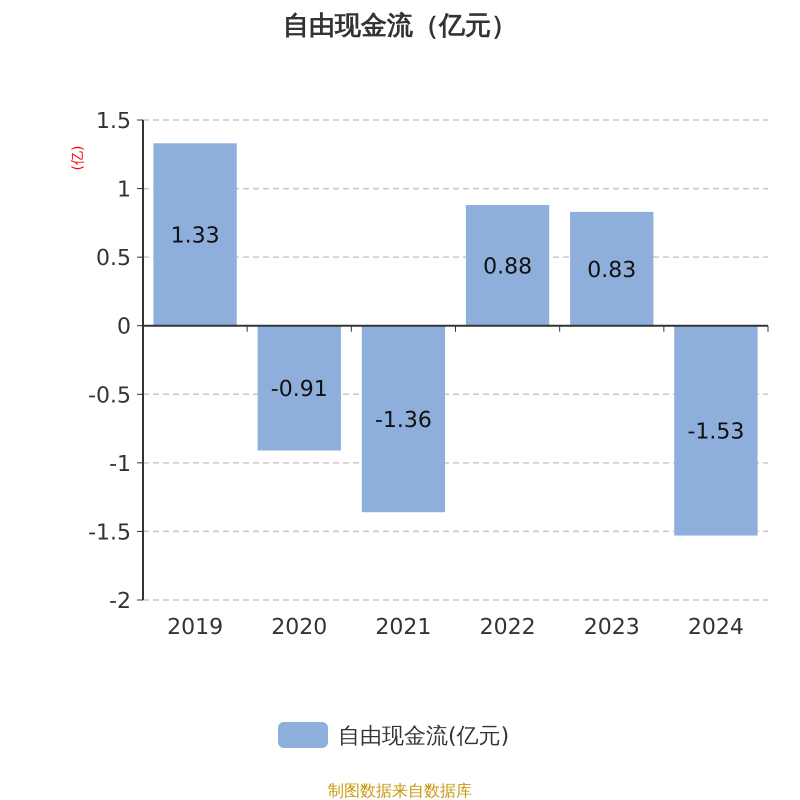 This screenshot has width=800, height=800. What do you see at coordinates (400, 790) in the screenshot?
I see `text: 制图数据来自数据库` at bounding box center [400, 790].